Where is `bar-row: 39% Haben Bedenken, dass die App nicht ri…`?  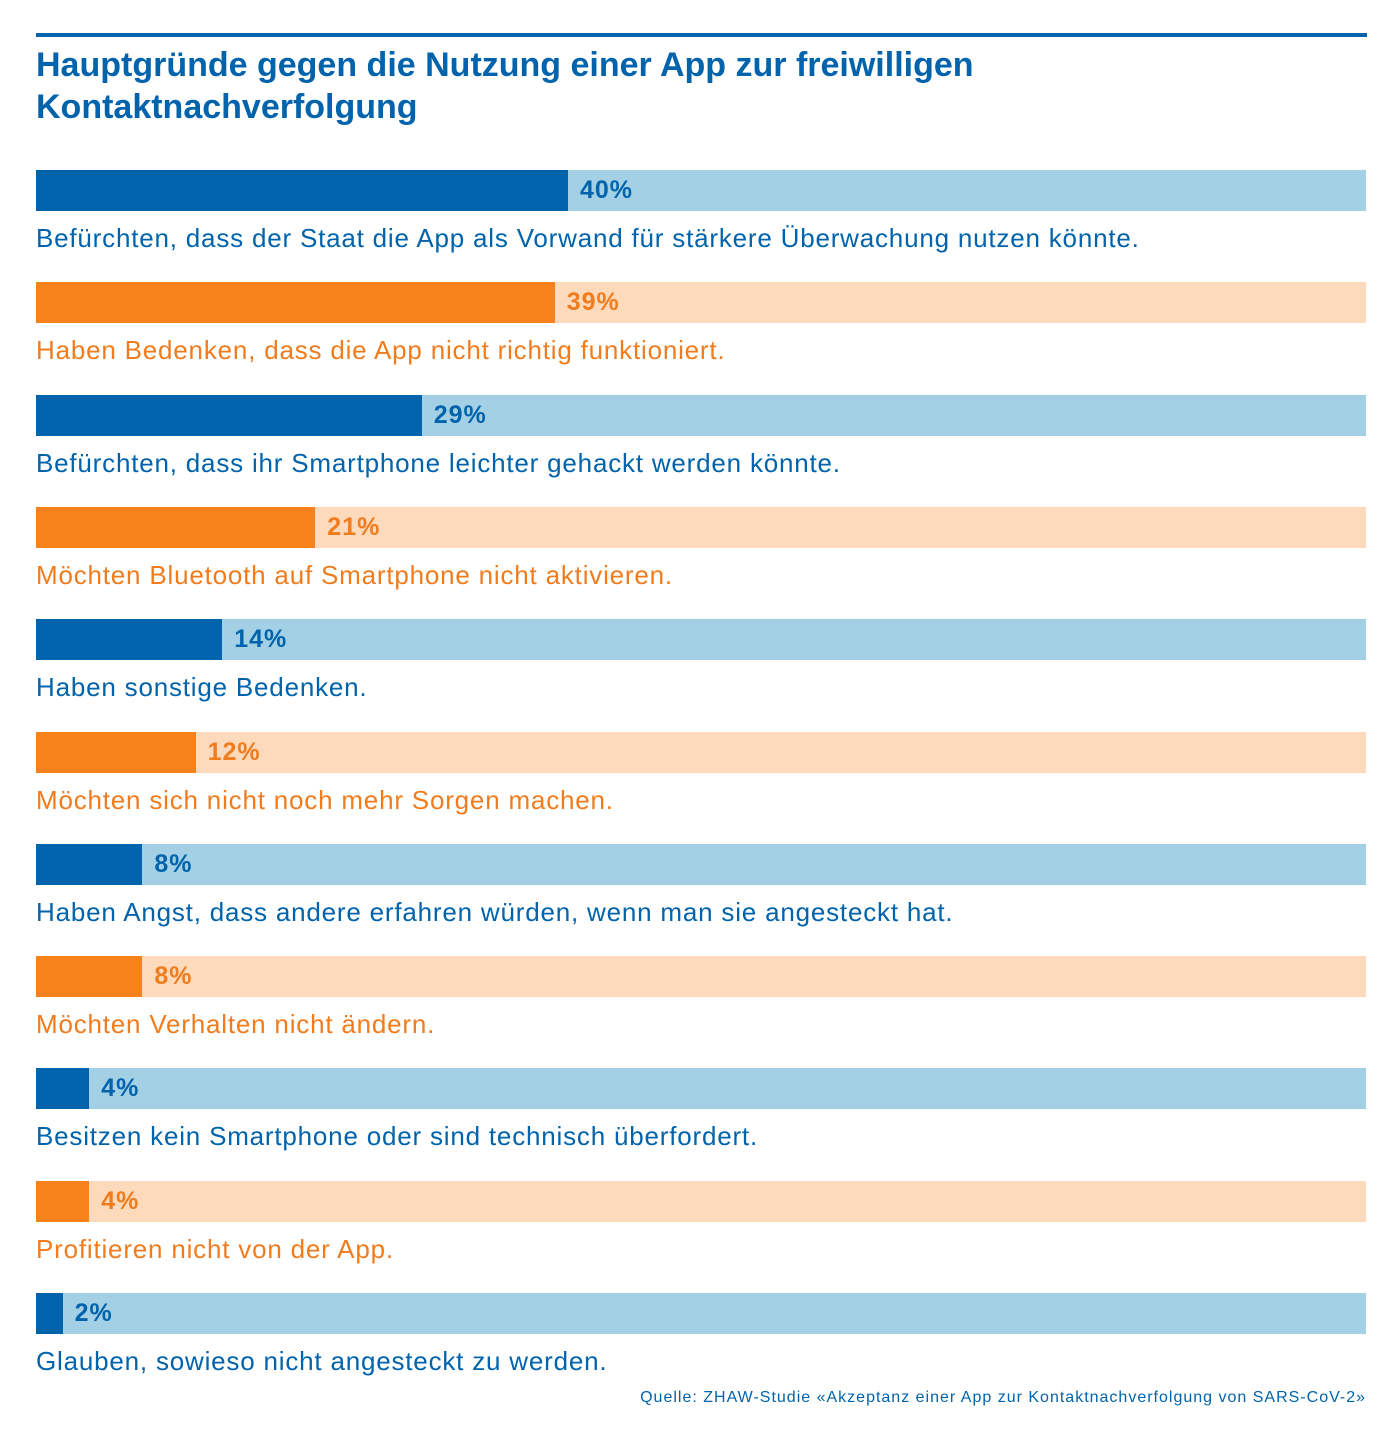
bar-row: 39% Haben Bedenken, dass die App nicht ri… is located at coordinates (701, 338).